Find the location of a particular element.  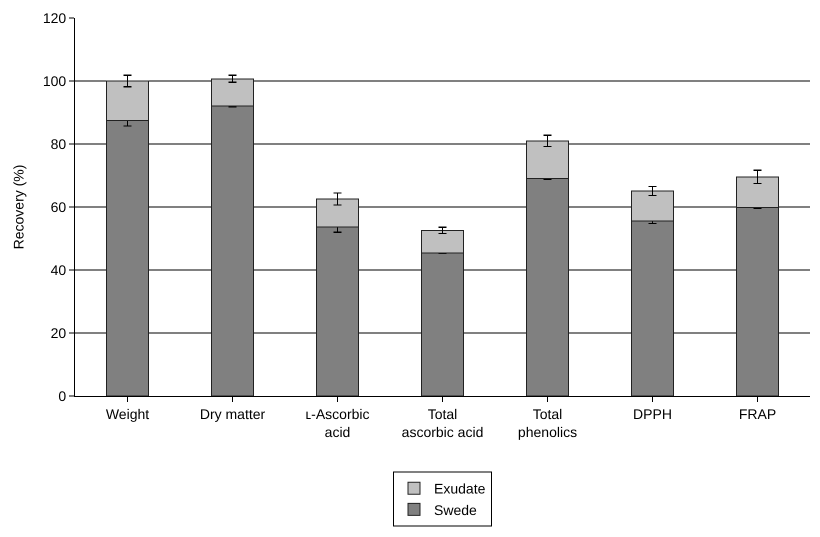

y-tick-label: 60 is located at coordinates (58, 206).